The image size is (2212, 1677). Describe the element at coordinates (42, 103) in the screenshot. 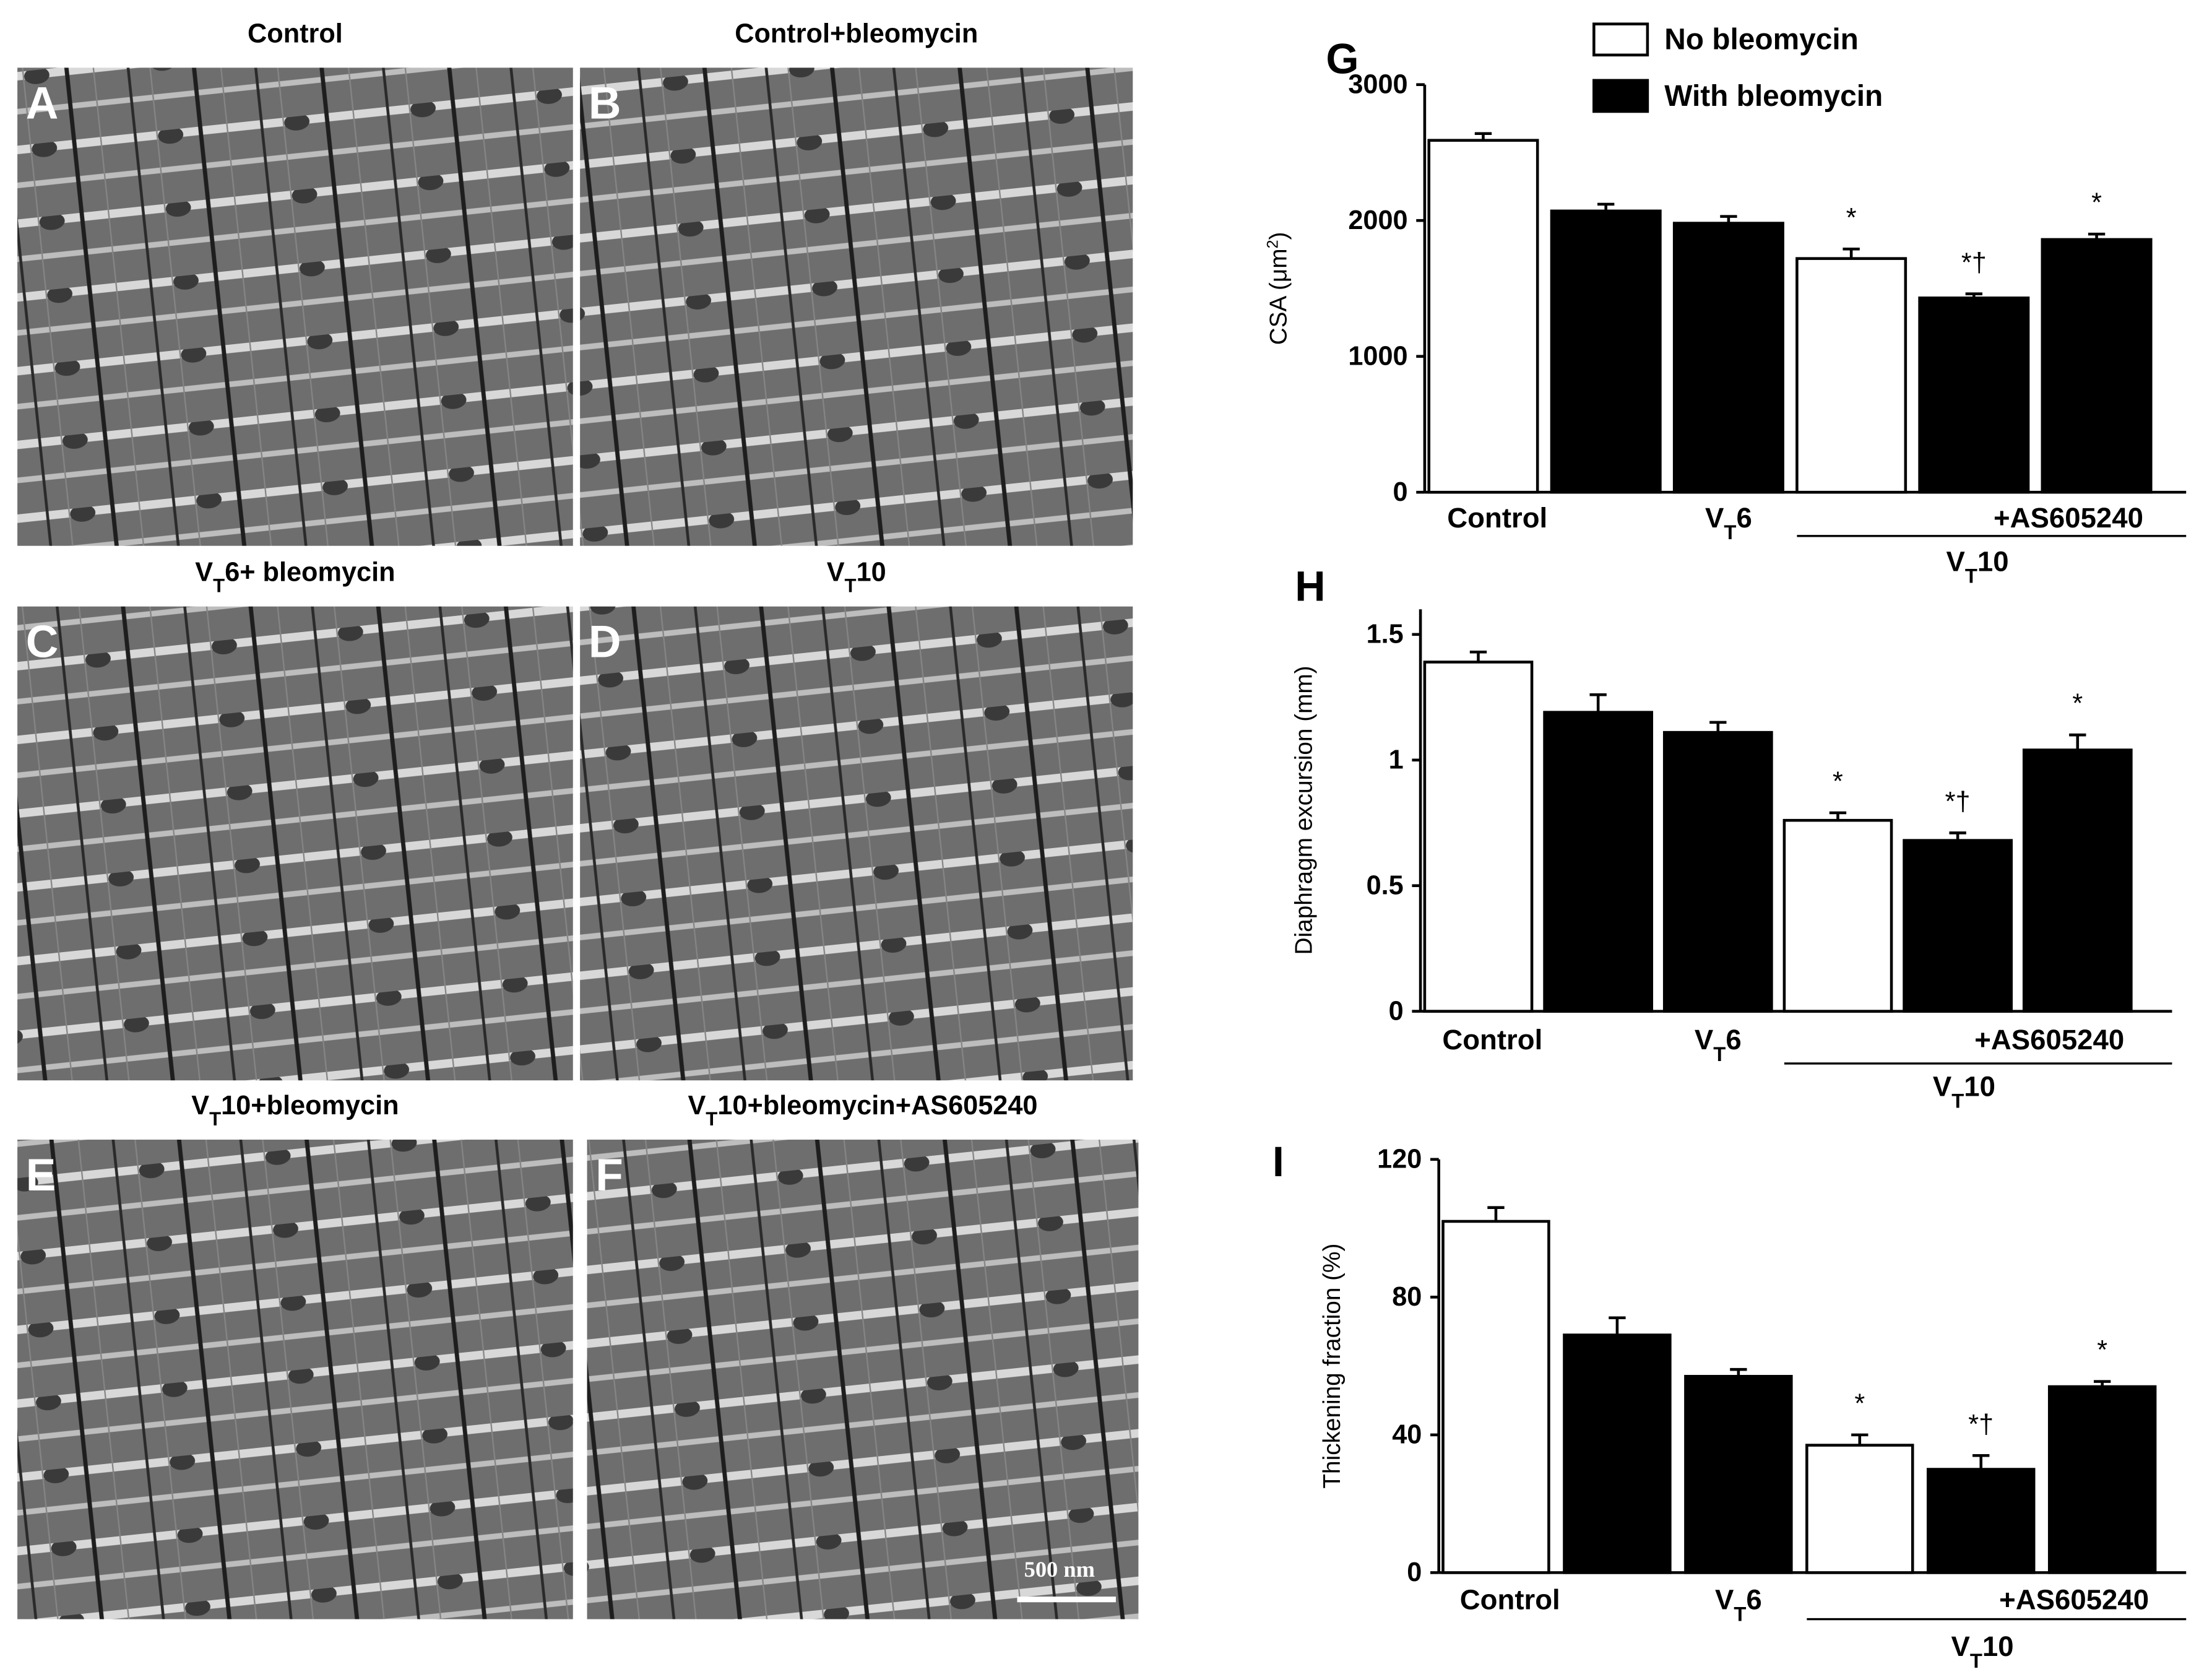

I see `panel-letter: A` at that location.